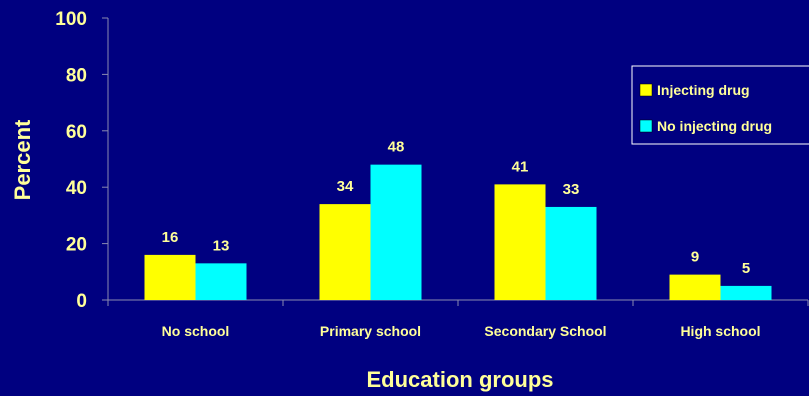 The image size is (809, 396). What do you see at coordinates (196, 331) in the screenshot?
I see `x-category-label: No school` at bounding box center [196, 331].